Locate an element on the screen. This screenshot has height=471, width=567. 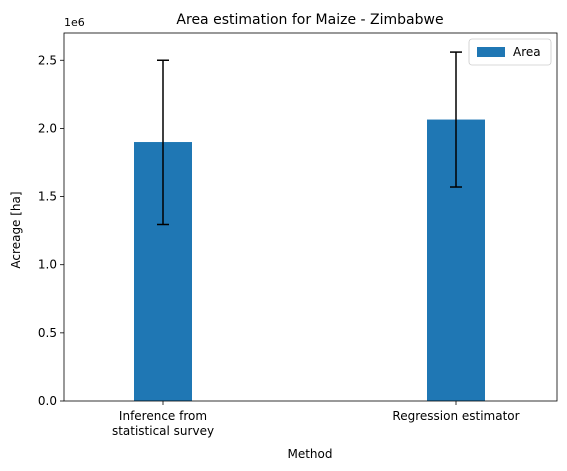
y-tick-label: 1.5 is located at coordinates (47, 197).